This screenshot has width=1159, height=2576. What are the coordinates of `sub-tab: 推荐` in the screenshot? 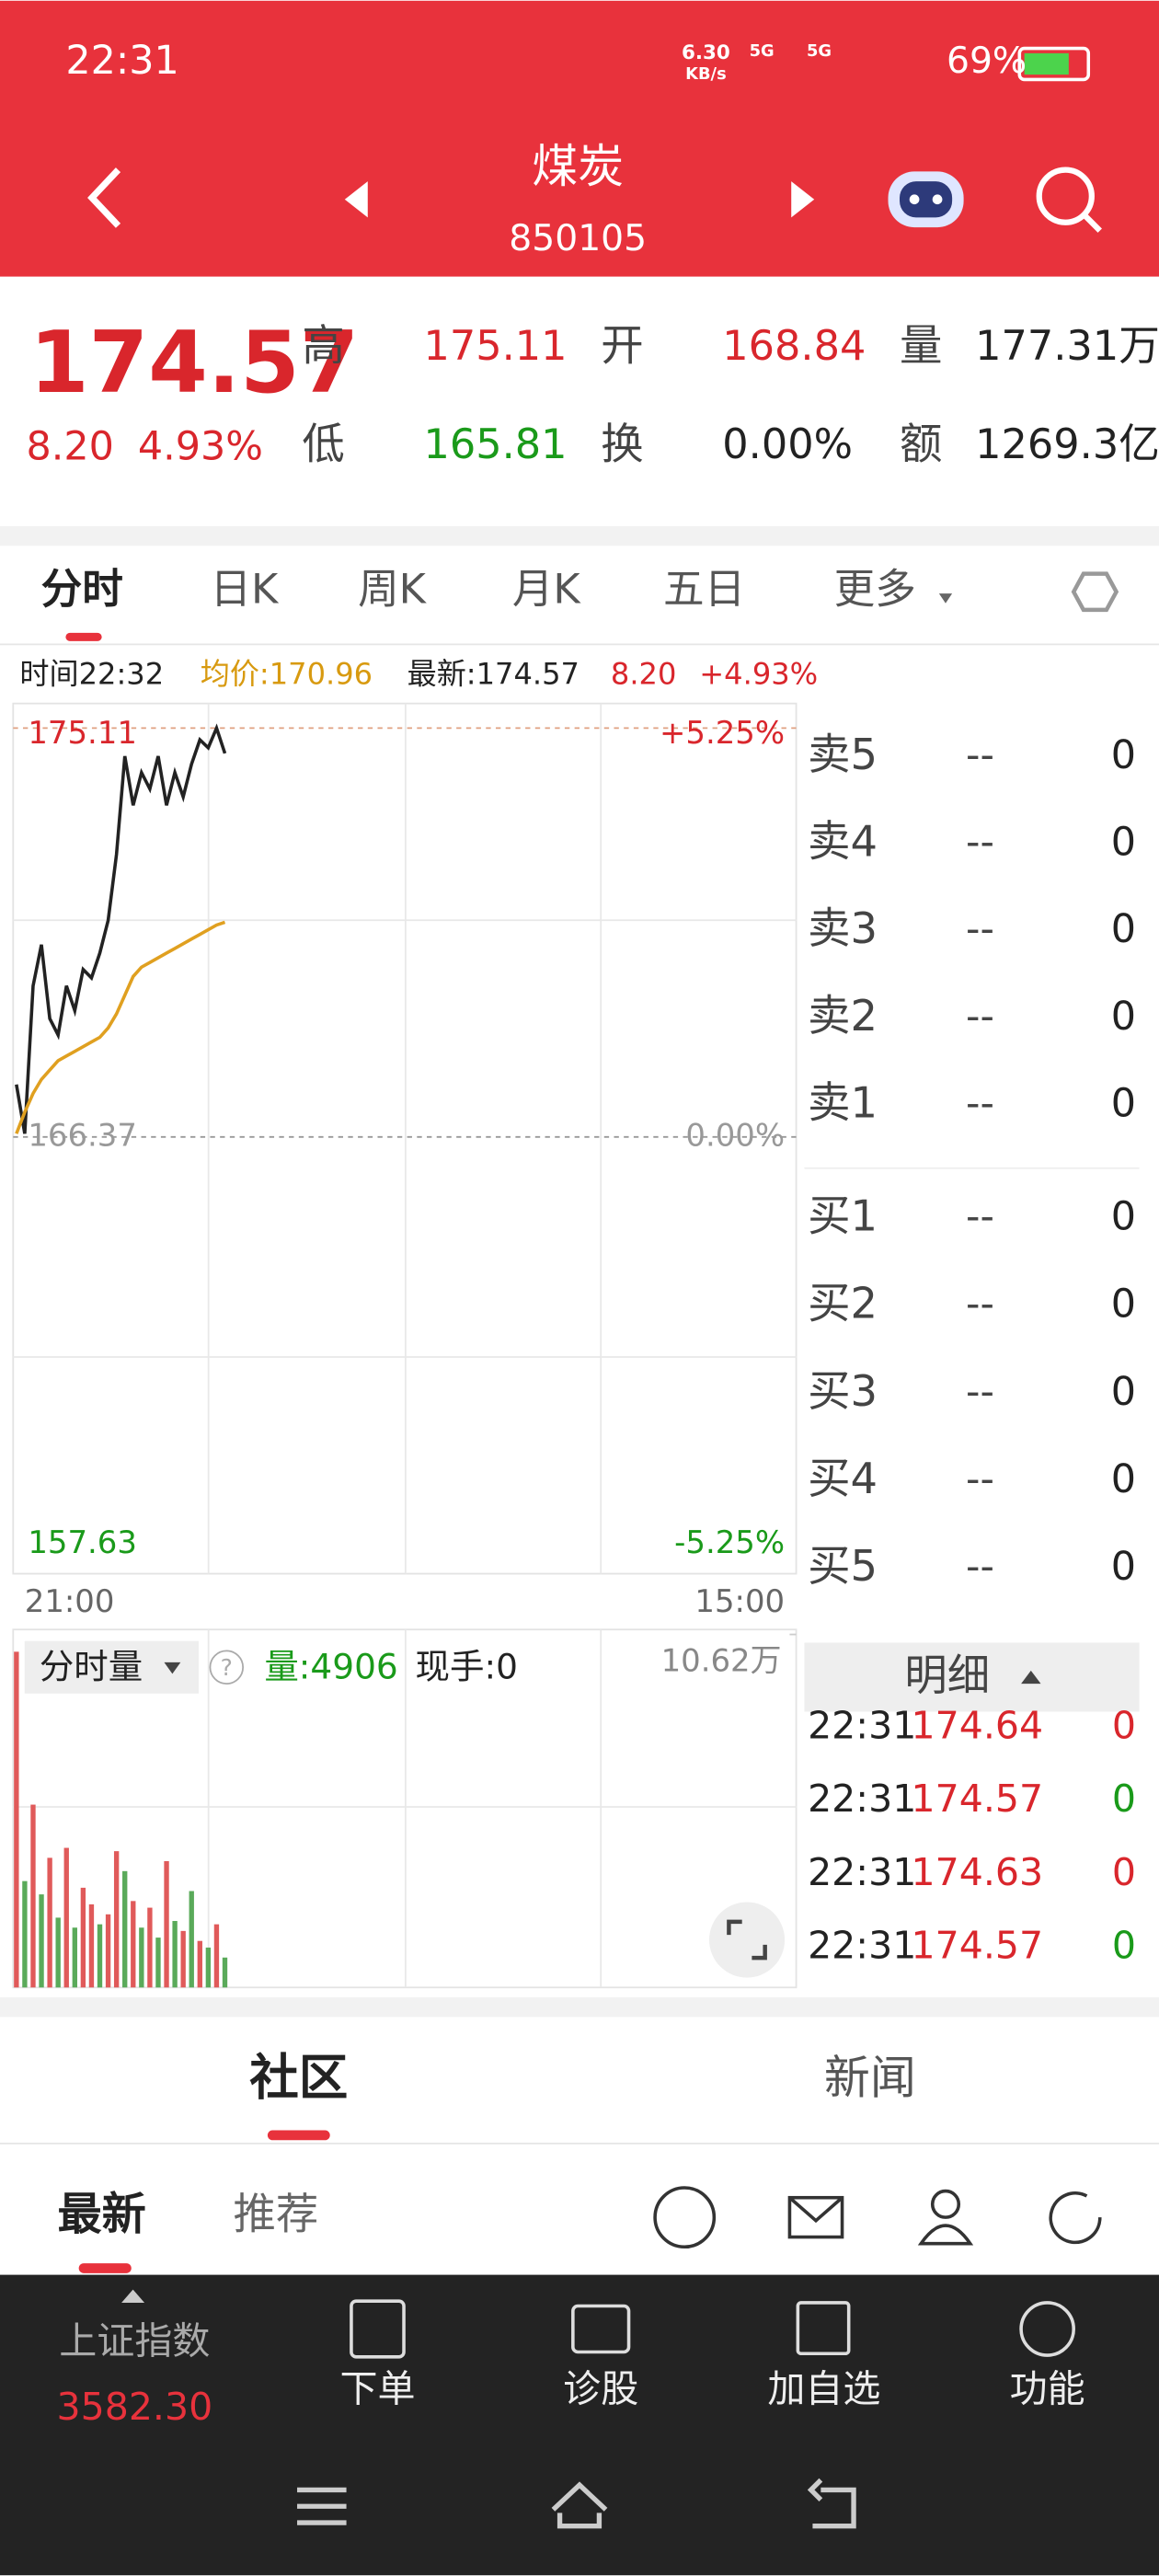 It's located at (275, 2214).